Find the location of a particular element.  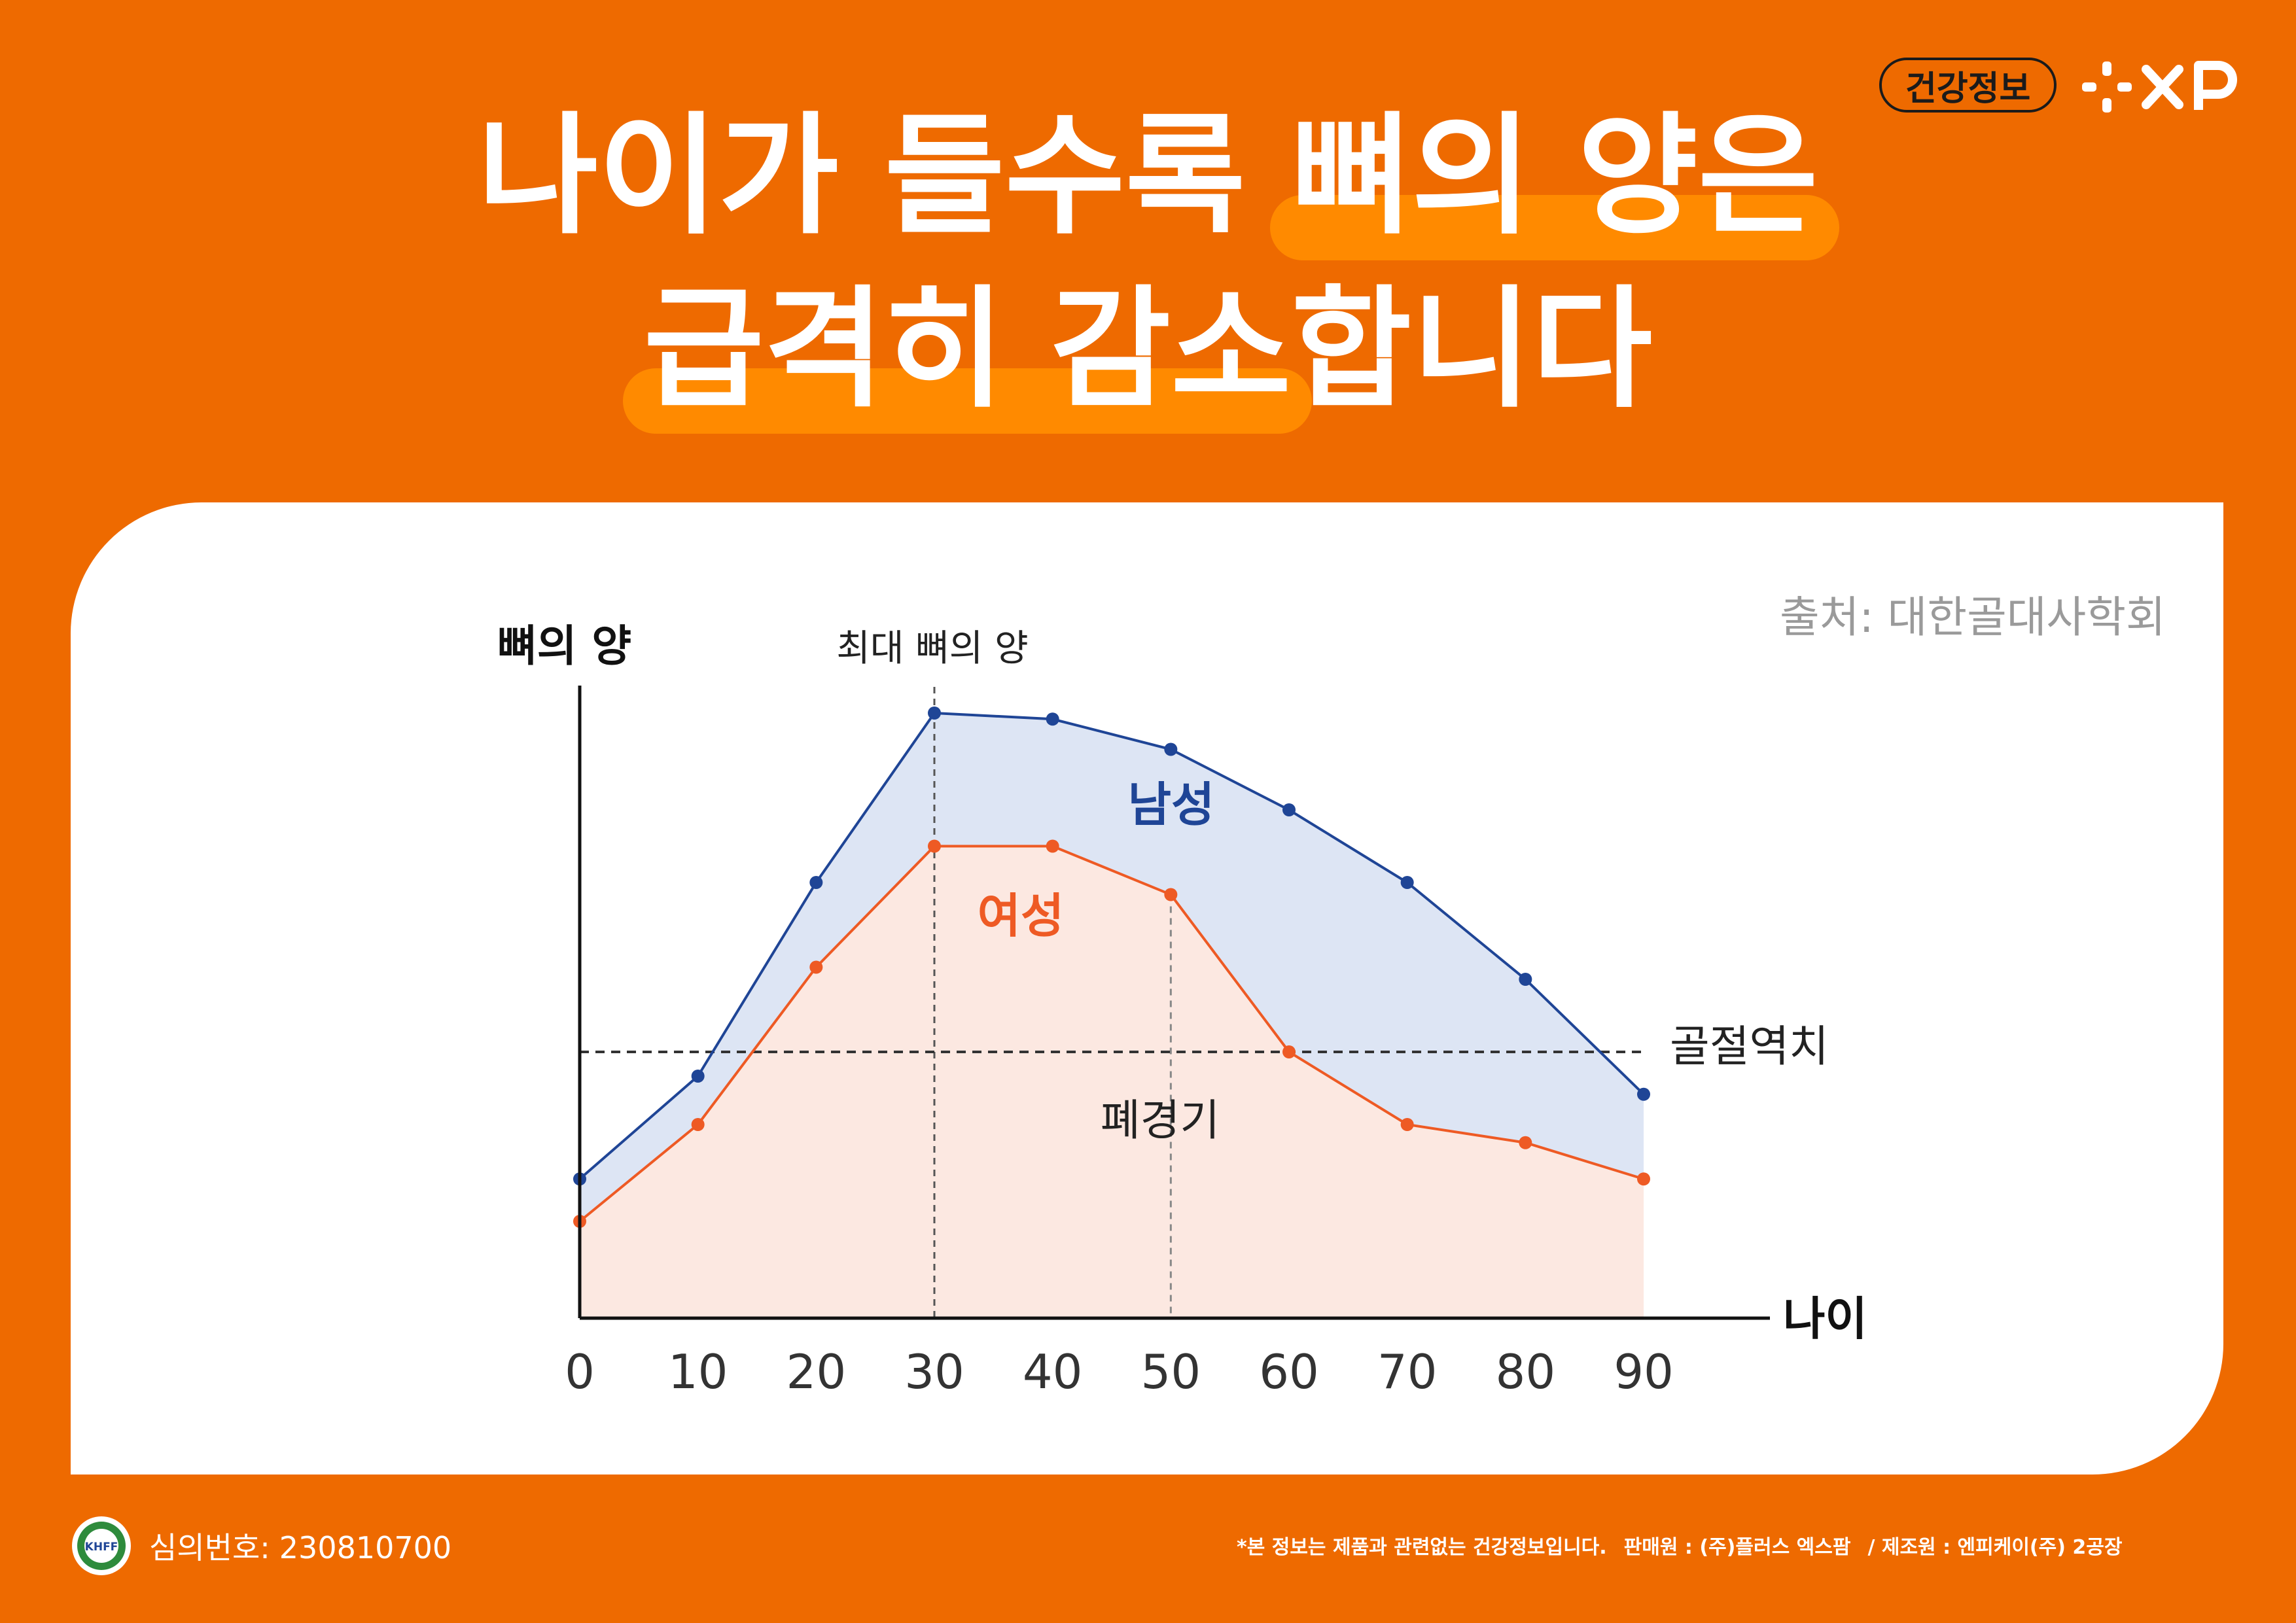

khff-seal-text: KHFF is located at coordinates (101, 1547).